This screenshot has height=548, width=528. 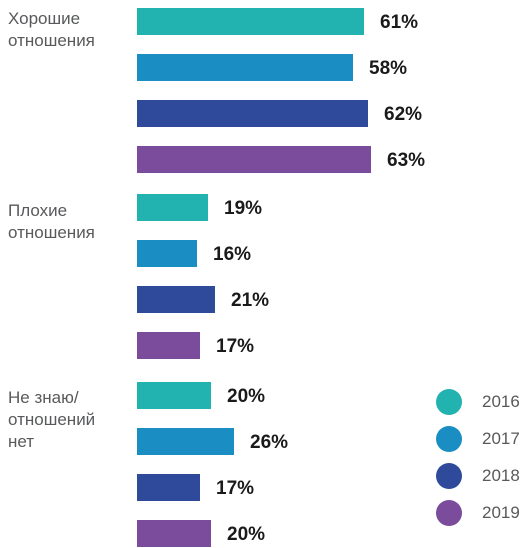 I want to click on data-label: 21%, so click(x=250, y=300).